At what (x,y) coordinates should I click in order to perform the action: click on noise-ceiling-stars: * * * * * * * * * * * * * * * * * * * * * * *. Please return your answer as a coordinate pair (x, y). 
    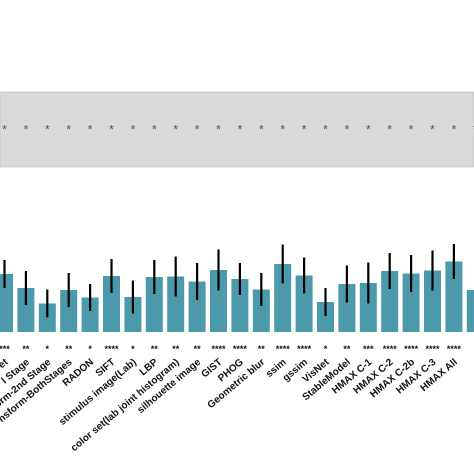
    Looking at the image, I should click on (238, 130).